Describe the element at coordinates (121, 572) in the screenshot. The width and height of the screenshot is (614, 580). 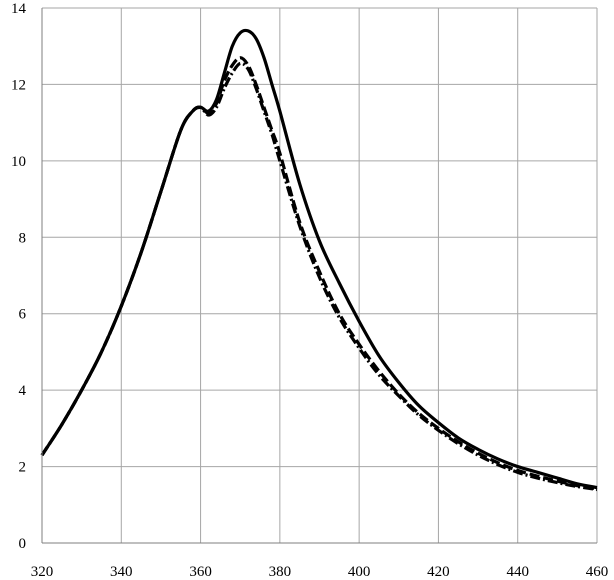
I see `x-tick-label: 340` at that location.